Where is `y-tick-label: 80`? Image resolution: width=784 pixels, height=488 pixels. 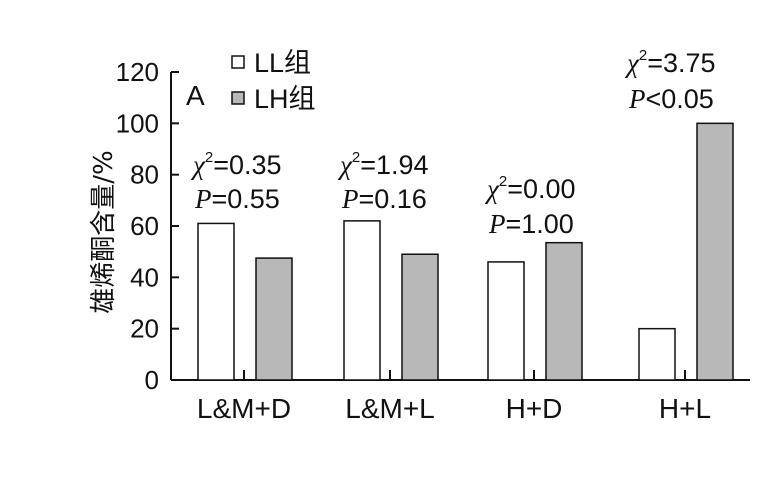 y-tick-label: 80 is located at coordinates (144, 175).